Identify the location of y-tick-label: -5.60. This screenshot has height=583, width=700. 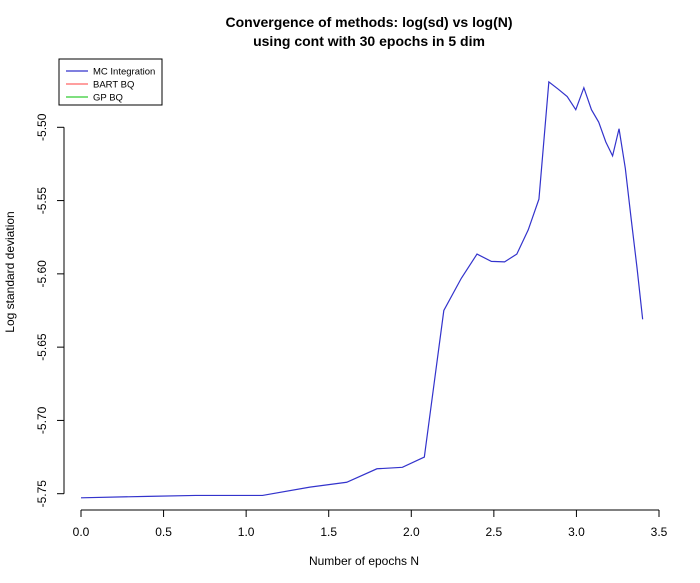
(42, 274).